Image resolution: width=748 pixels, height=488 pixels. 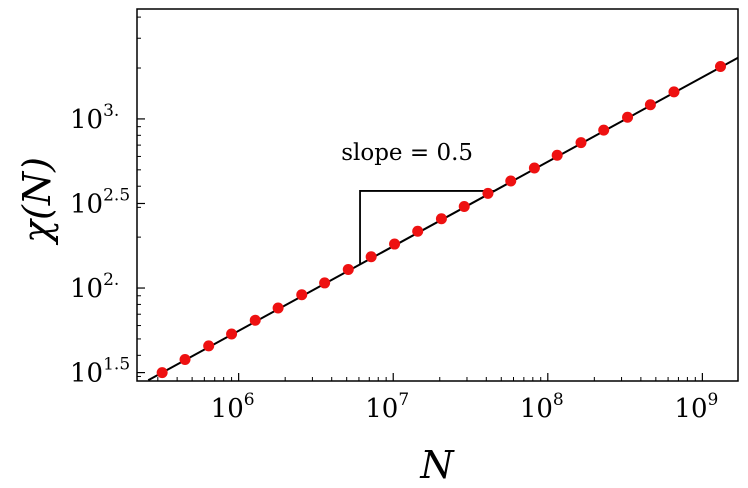 What do you see at coordinates (696, 407) in the screenshot?
I see `x-tick-label-3: 10⁹` at bounding box center [696, 407].